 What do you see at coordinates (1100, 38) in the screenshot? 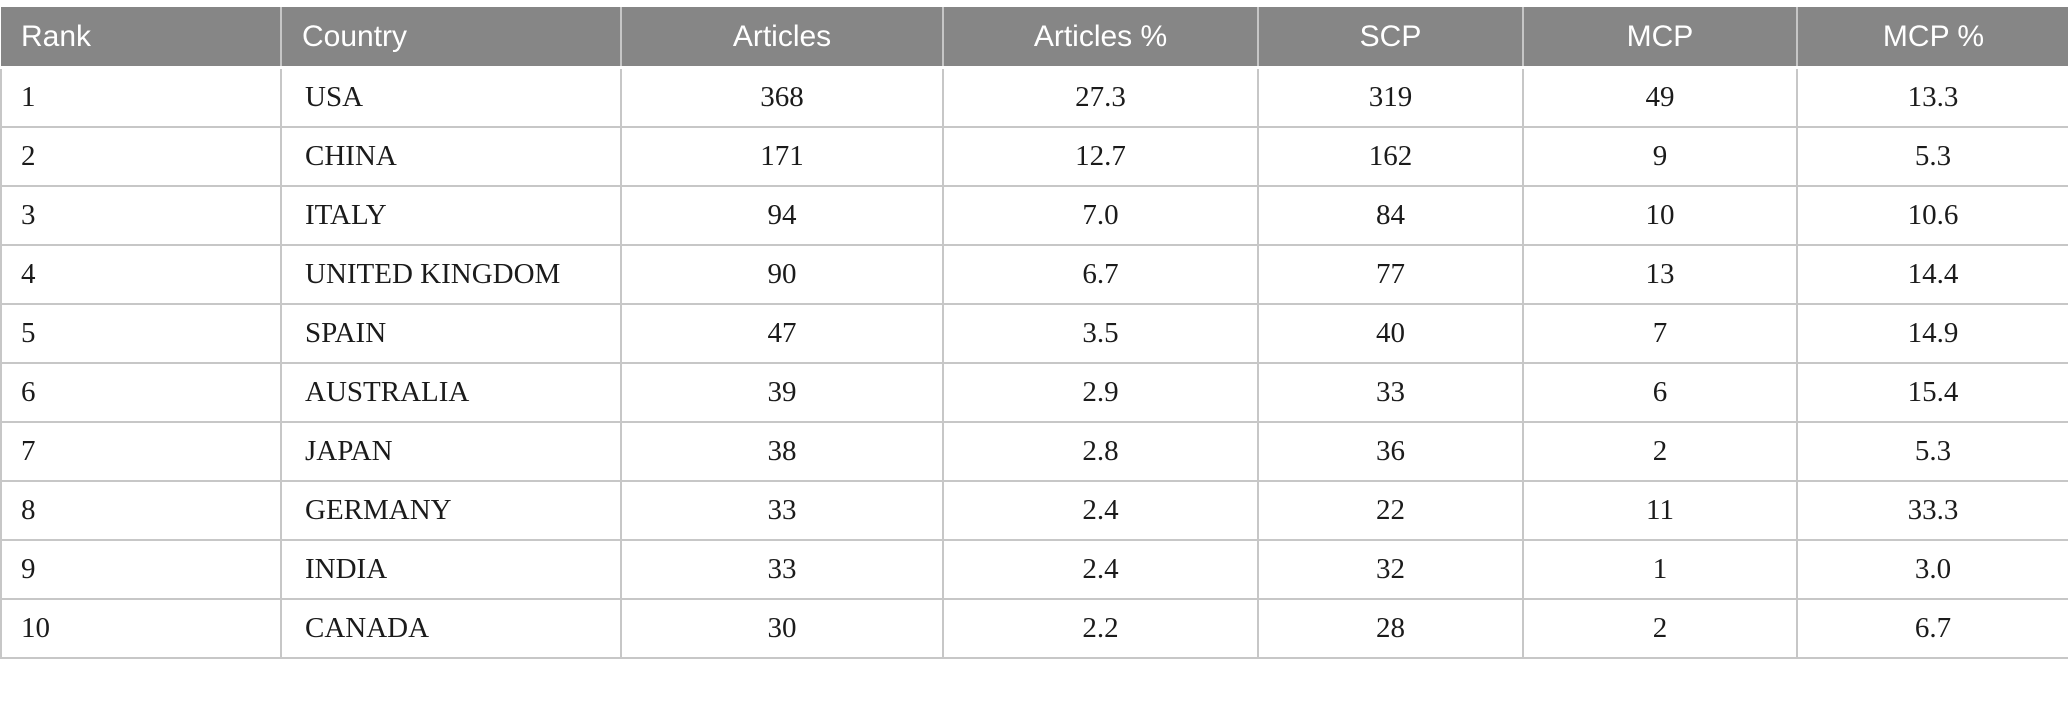
I see `column-header-articles-pct: Articles %` at bounding box center [1100, 38].